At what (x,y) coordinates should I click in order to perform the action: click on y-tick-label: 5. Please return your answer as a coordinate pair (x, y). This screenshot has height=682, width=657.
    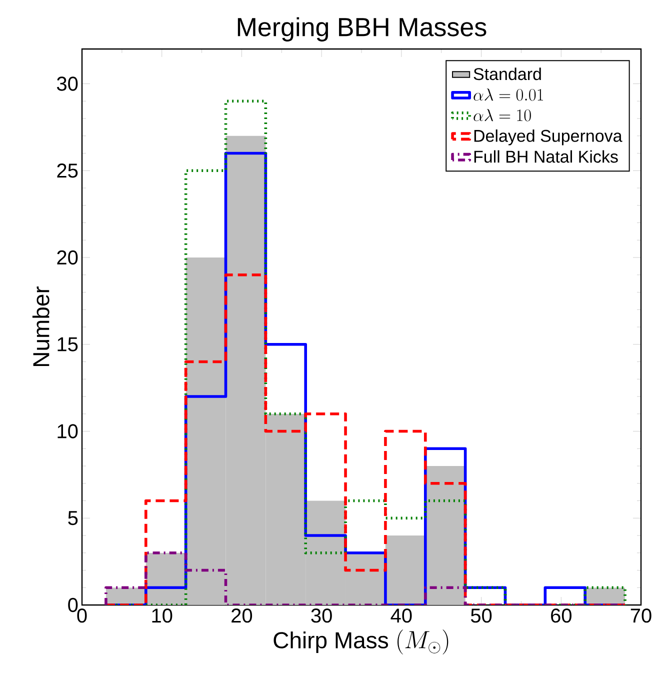
    Looking at the image, I should click on (73, 518).